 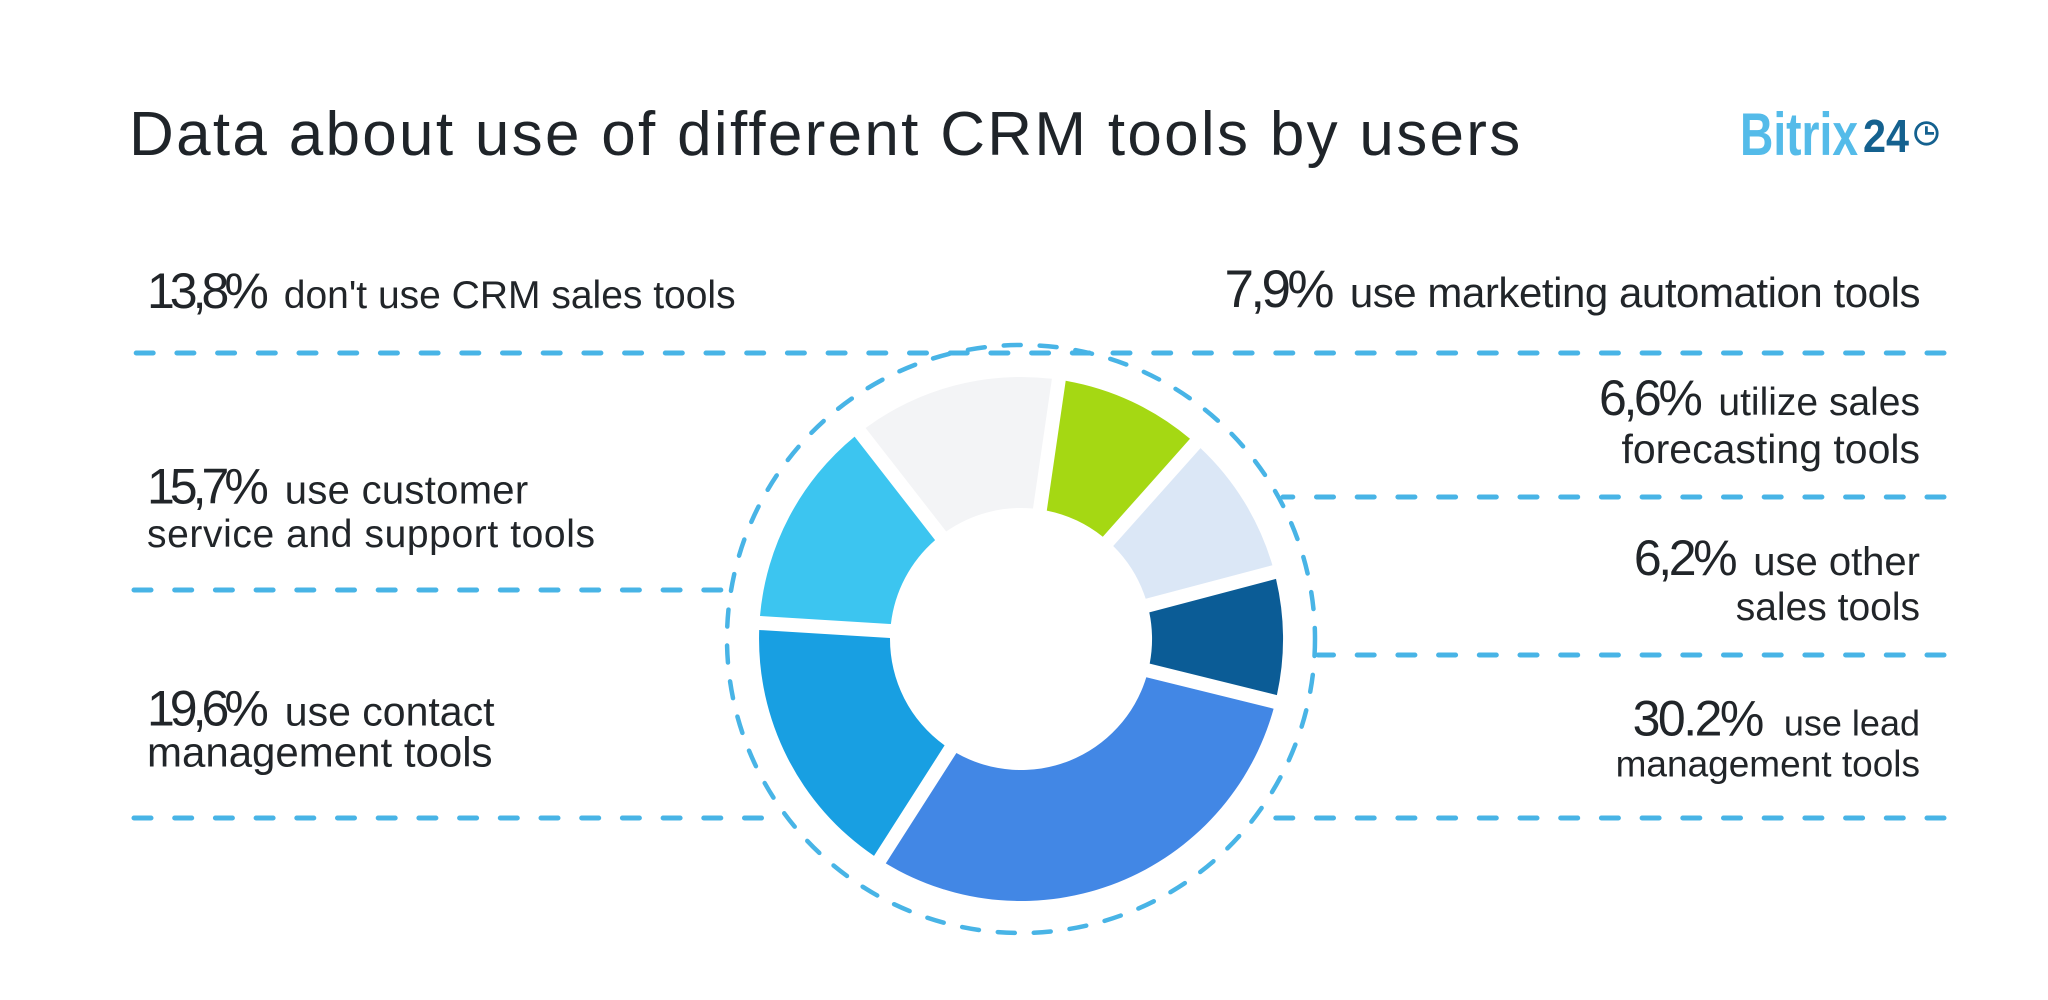 What do you see at coordinates (1572, 289) in the screenshot?
I see `svg-text:7,9%use marketing automation t: 7,9% use marketing automation tools` at bounding box center [1572, 289].